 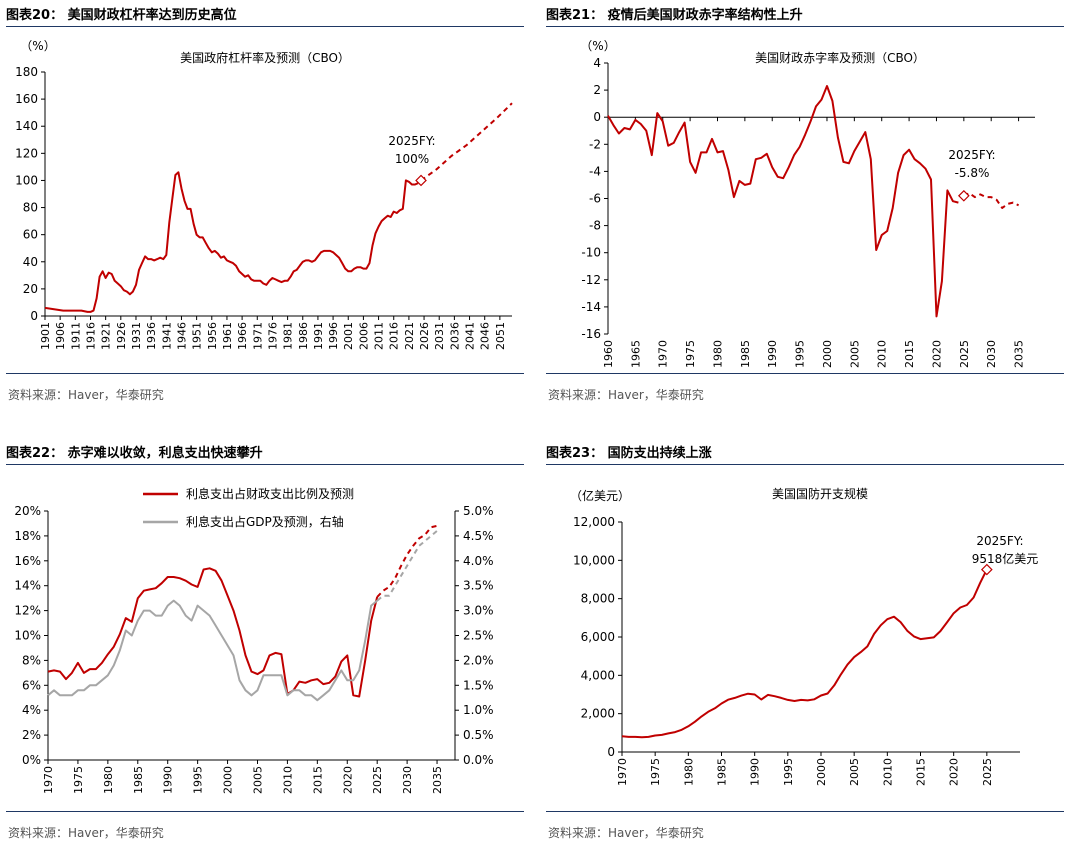 What do you see at coordinates (318, 336) in the screenshot?
I see `x-tick-label: 1991` at bounding box center [318, 336].